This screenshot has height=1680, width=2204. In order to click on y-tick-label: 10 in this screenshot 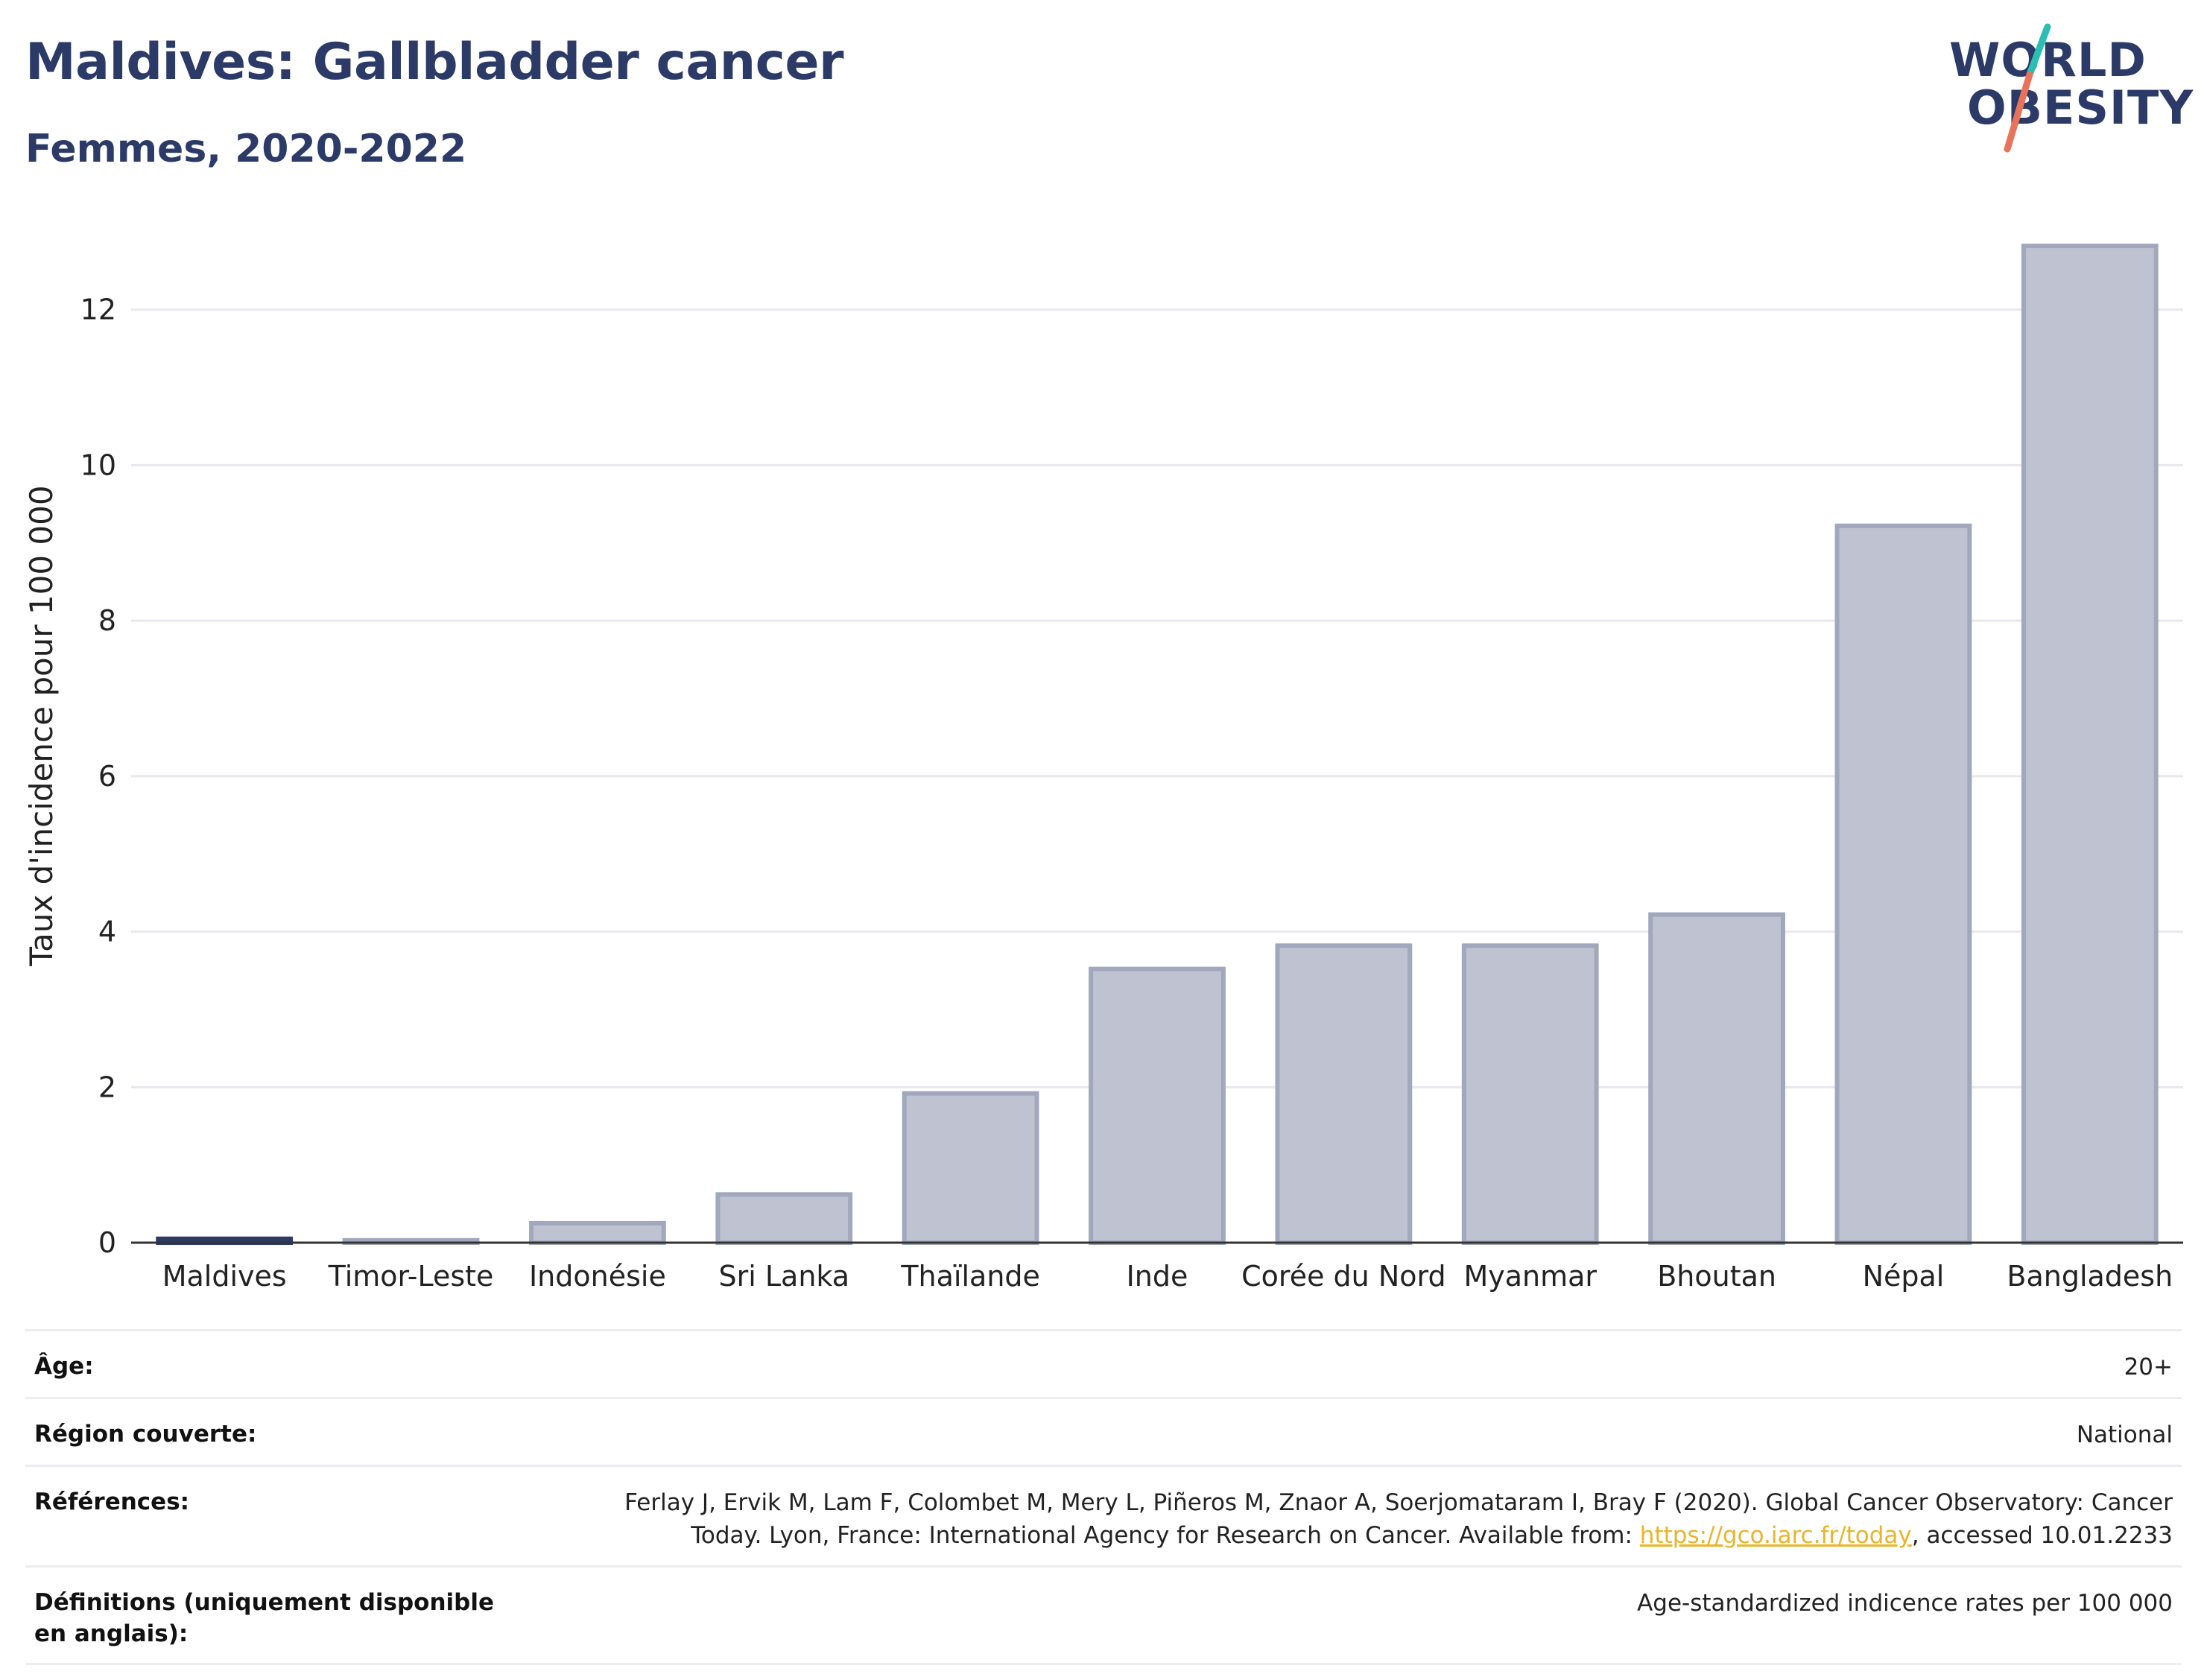, I will do `click(98, 464)`.